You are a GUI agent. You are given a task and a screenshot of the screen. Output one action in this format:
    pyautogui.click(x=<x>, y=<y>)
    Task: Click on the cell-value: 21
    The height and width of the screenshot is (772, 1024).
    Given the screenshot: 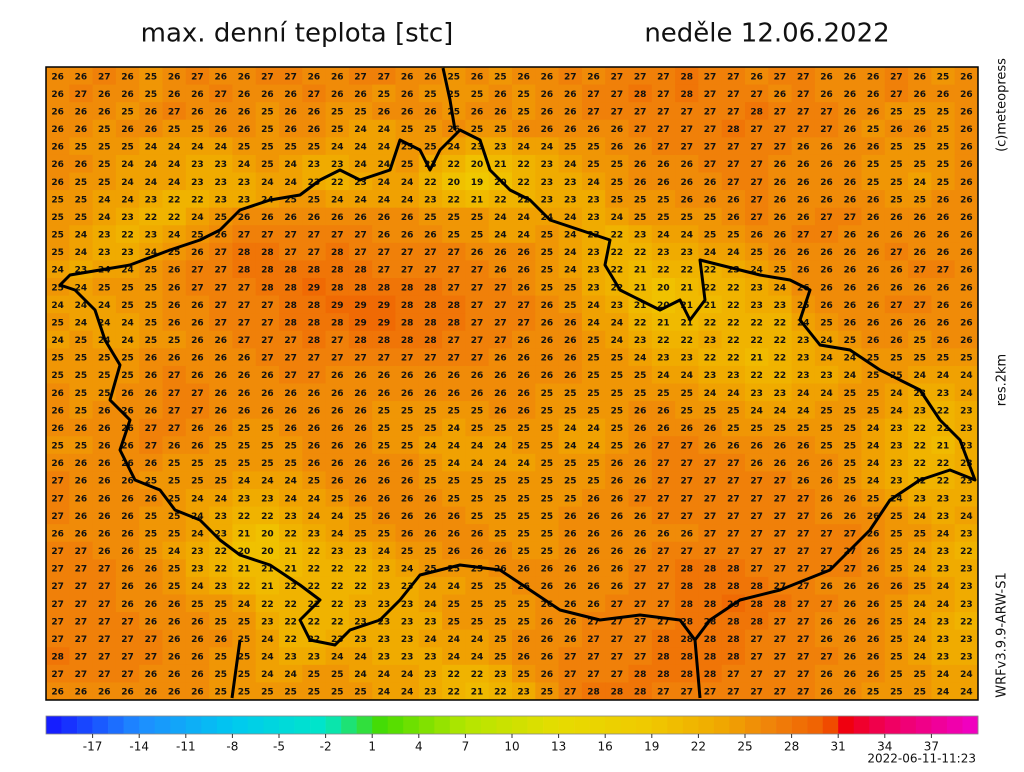 What is the action you would take?
    pyautogui.click(x=686, y=288)
    